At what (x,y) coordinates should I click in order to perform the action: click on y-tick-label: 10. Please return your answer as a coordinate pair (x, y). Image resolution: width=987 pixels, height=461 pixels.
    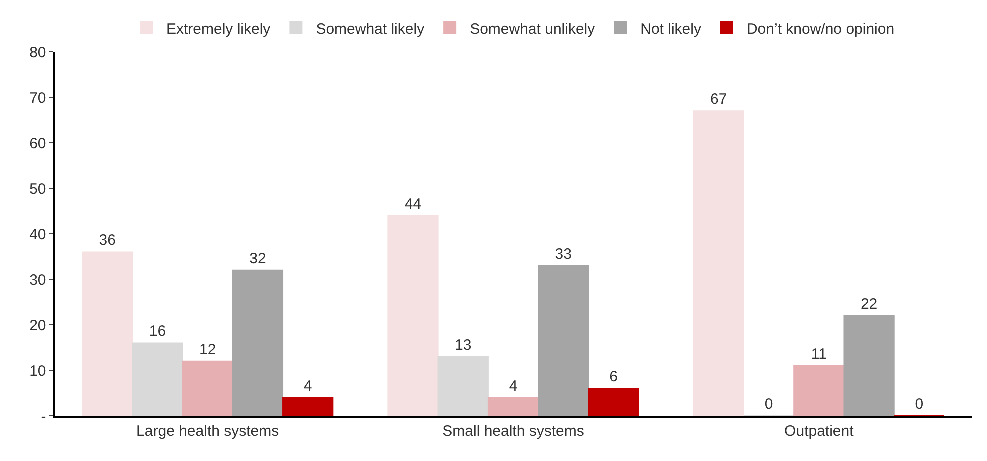
    Looking at the image, I should click on (38, 371).